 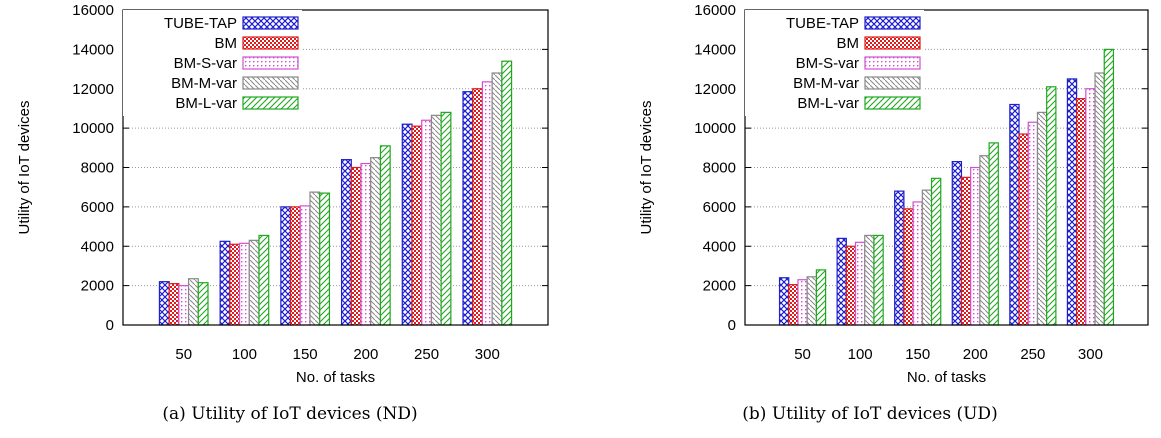 What do you see at coordinates (290, 414) in the screenshot?
I see `caption-a: (a) Utility of IoT devices (ND)` at bounding box center [290, 414].